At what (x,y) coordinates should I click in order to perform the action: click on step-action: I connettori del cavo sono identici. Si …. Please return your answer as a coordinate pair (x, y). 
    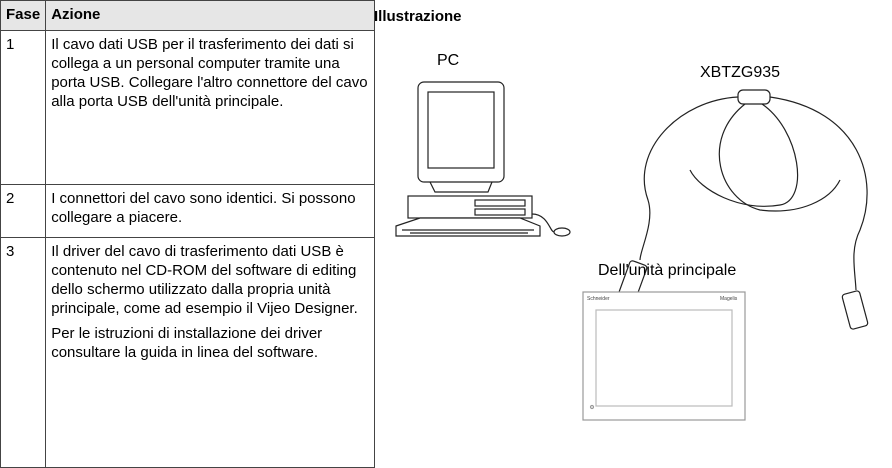
    Looking at the image, I should click on (210, 211).